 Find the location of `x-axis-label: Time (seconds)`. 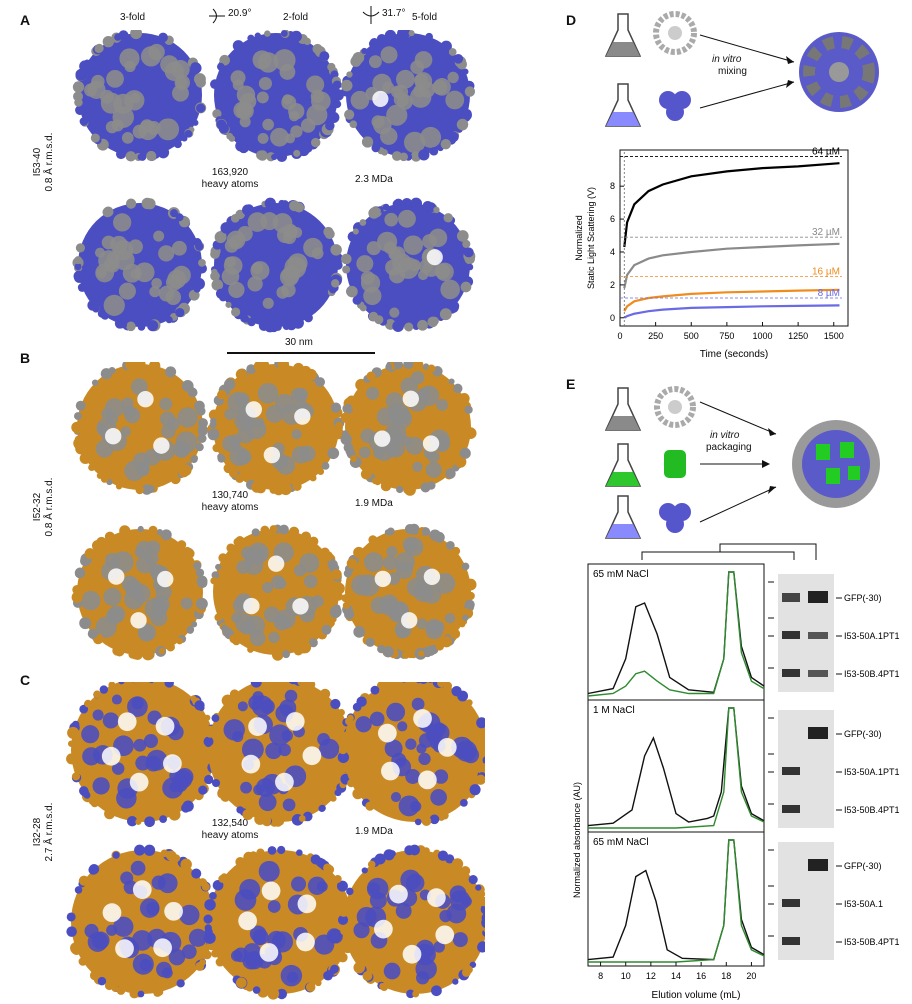

x-axis-label: Time (seconds) is located at coordinates (734, 354).